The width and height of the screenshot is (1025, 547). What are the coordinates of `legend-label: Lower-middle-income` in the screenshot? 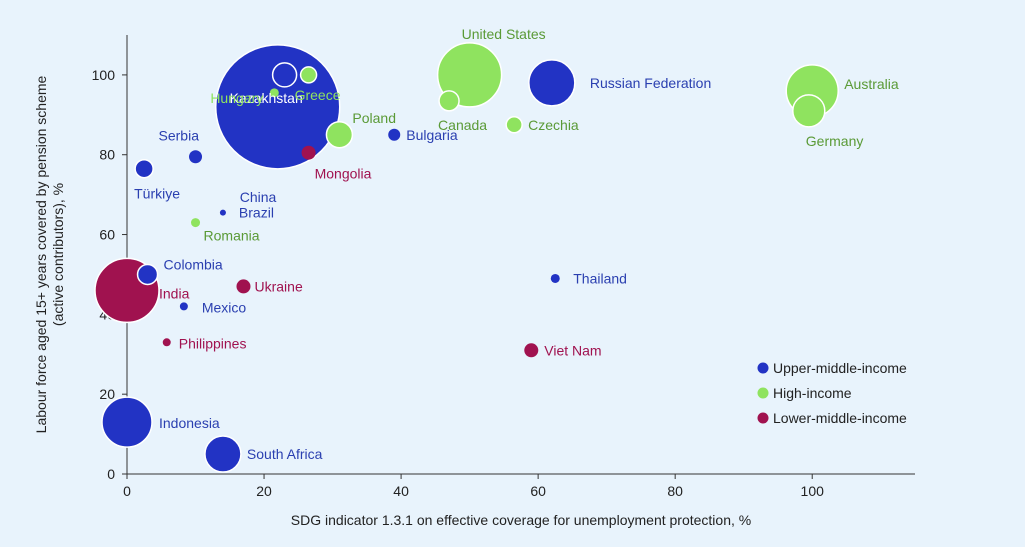 It's located at (840, 418).